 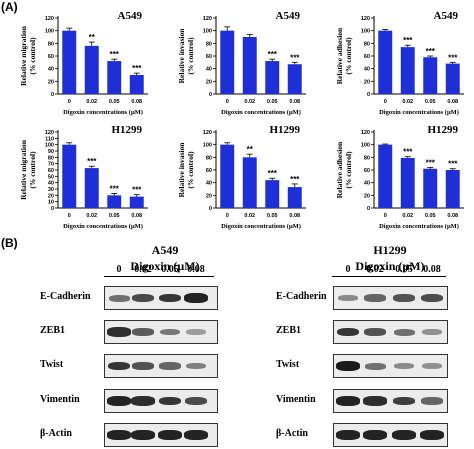 I want to click on wb-left-treatment-line, so click(x=159, y=276).